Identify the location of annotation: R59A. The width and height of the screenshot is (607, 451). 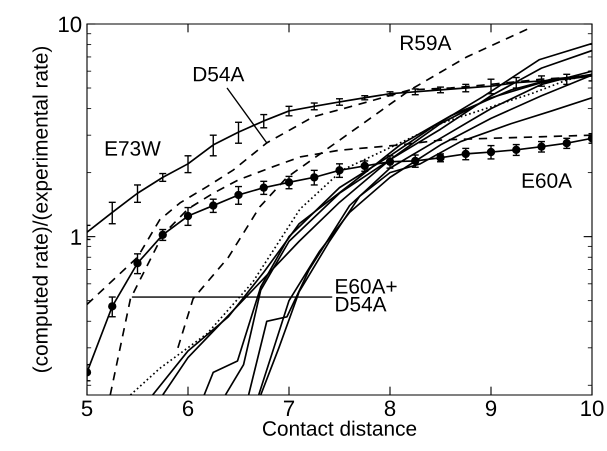
(426, 42).